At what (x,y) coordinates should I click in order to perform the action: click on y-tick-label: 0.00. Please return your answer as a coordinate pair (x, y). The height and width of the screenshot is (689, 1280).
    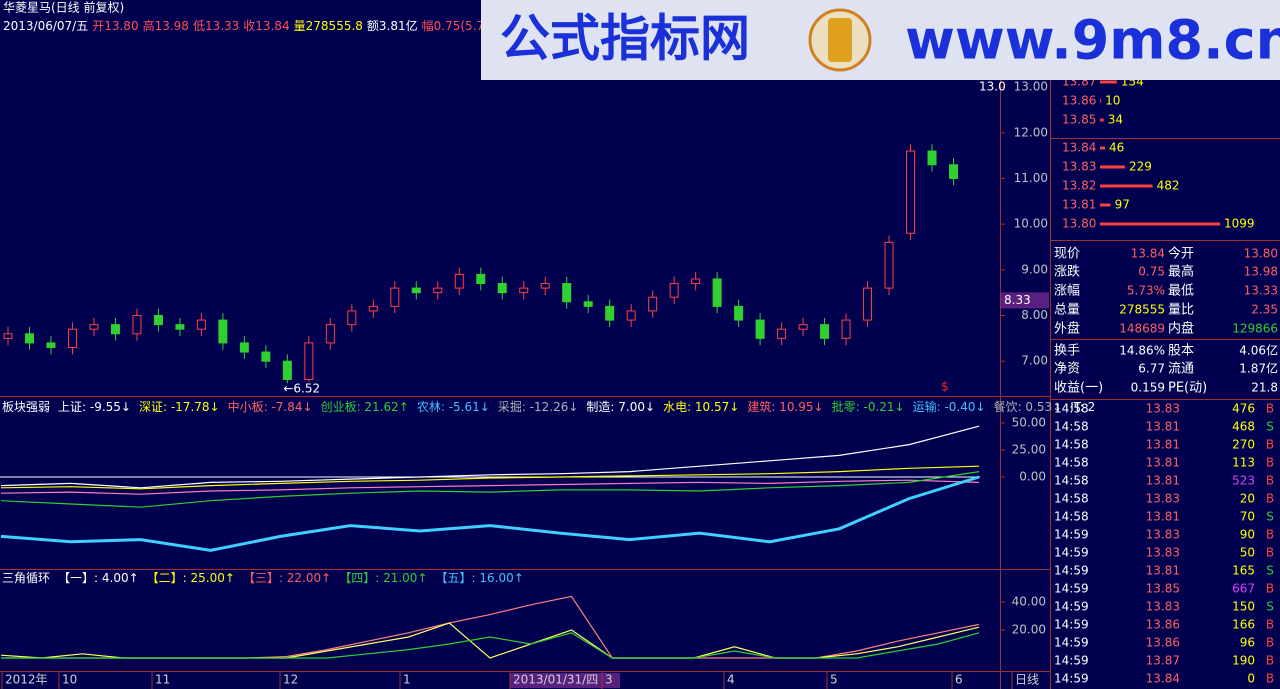
    Looking at the image, I should click on (1032, 476).